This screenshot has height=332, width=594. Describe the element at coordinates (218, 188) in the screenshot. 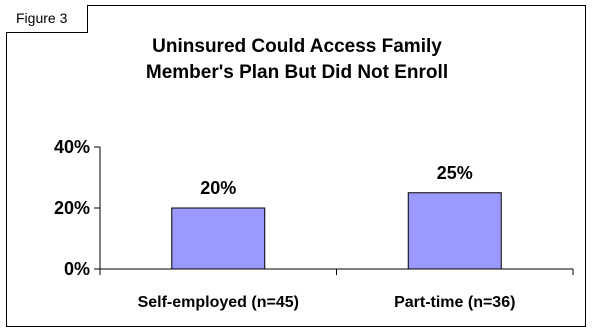

I see `data-label: 20%` at that location.